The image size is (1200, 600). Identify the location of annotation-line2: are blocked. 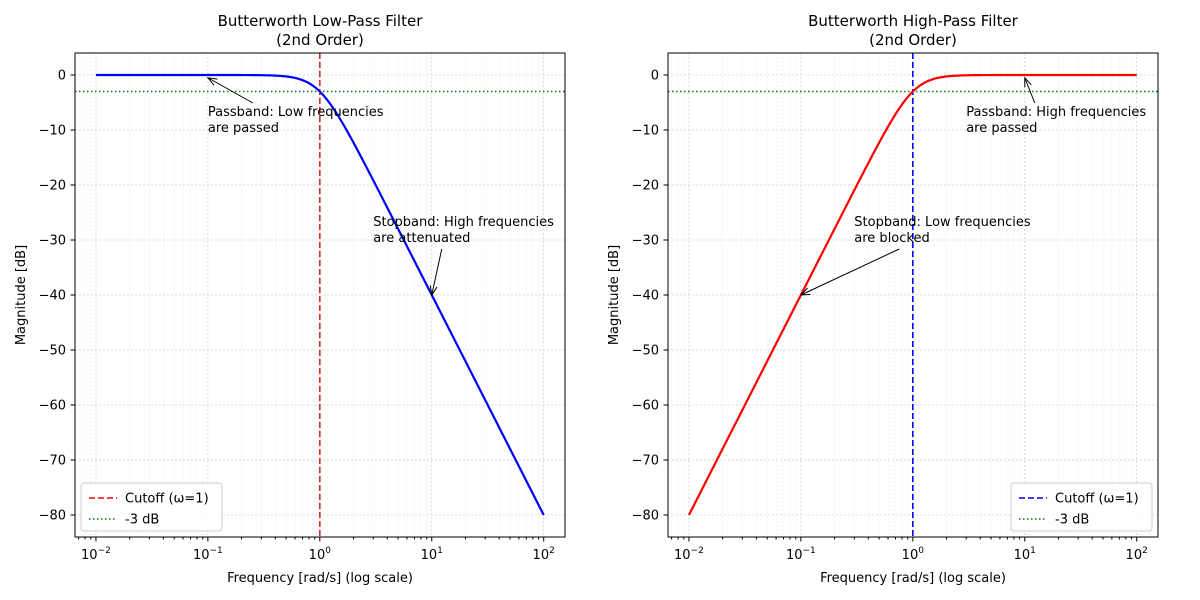
(891, 238).